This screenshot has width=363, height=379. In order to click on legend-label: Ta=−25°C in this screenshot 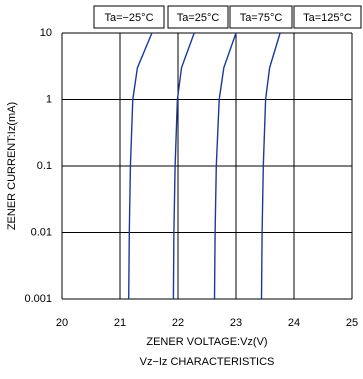, I will do `click(128, 18)`.